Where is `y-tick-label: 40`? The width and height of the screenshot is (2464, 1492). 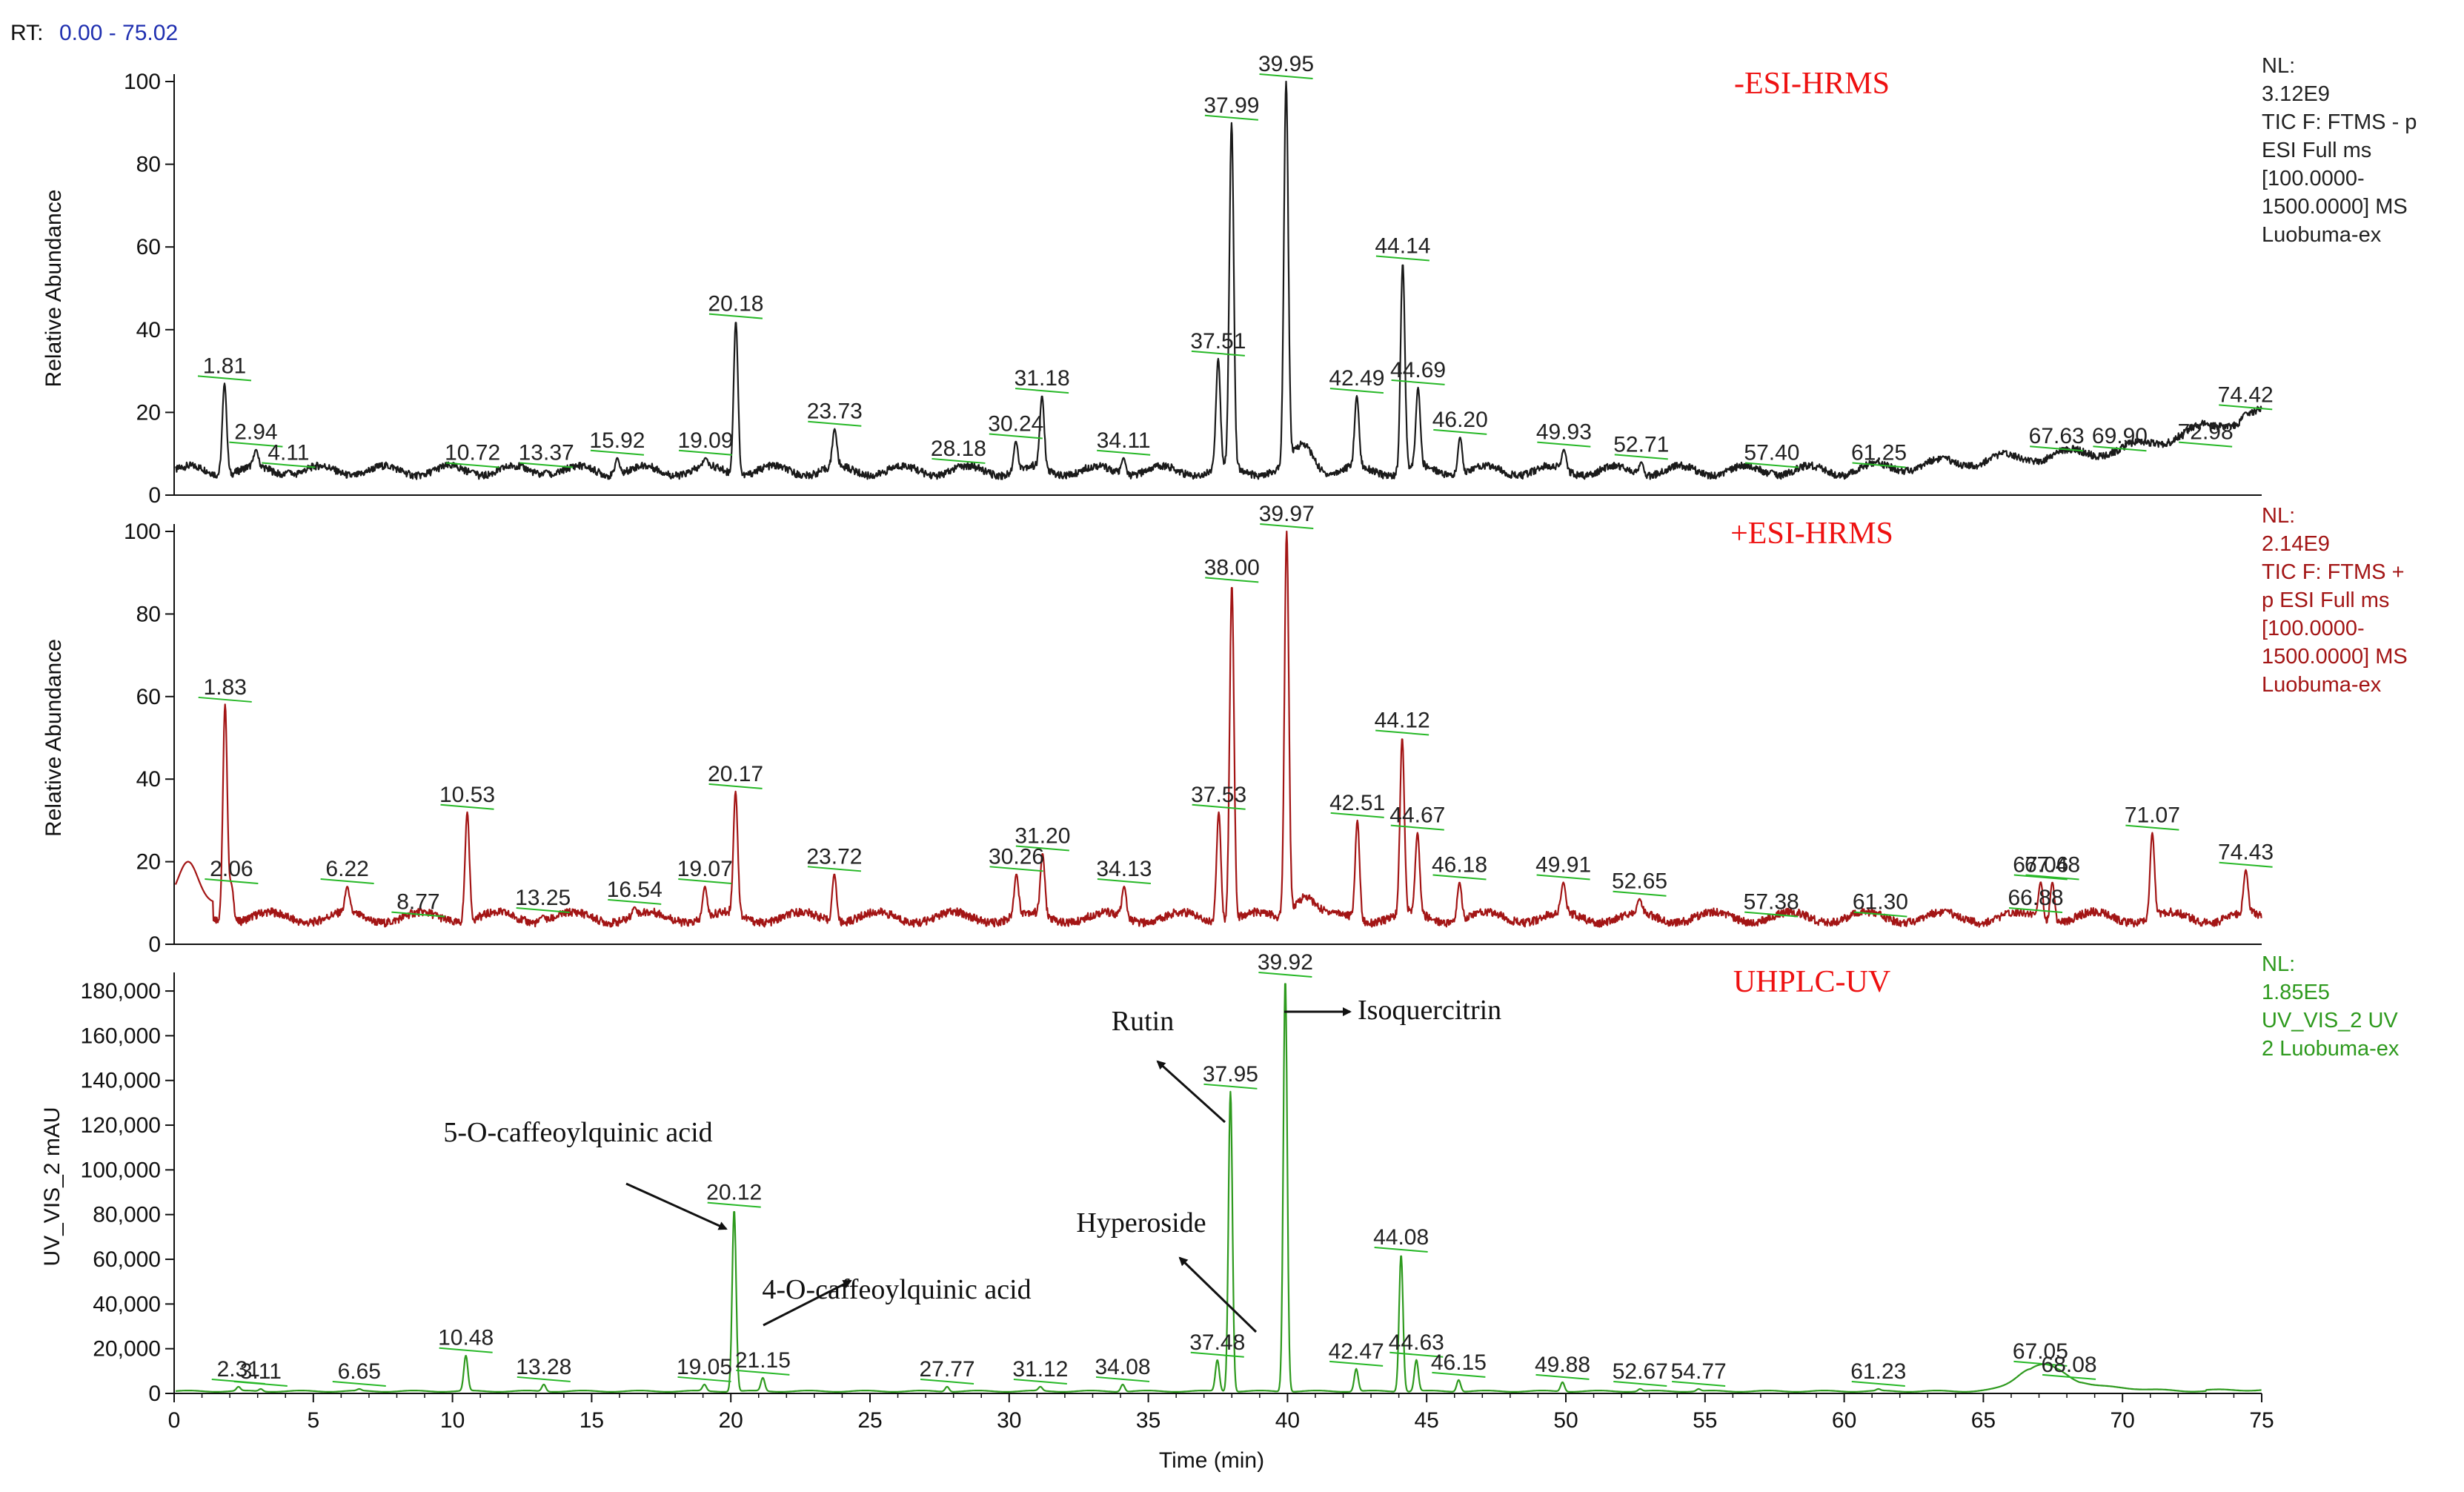
y-tick-label: 40 is located at coordinates (148, 330).